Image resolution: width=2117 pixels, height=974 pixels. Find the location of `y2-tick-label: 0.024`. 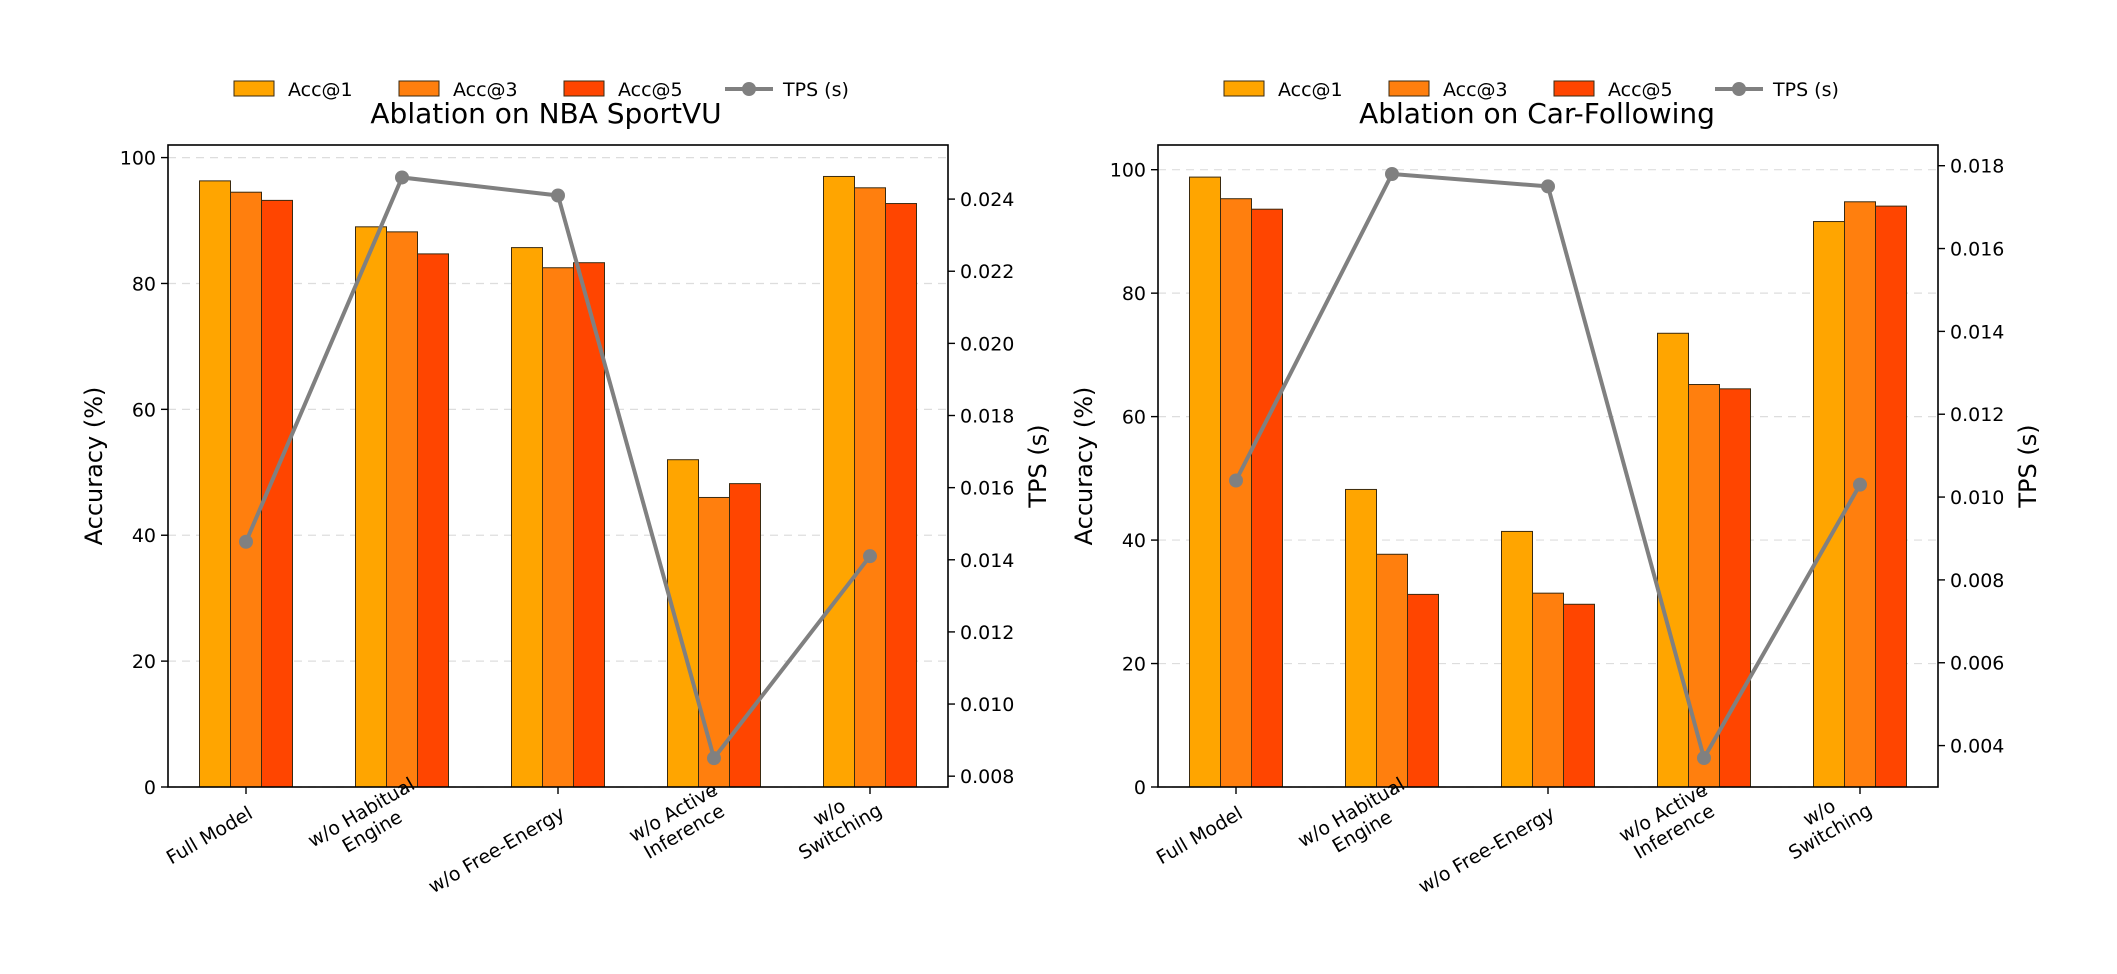

y2-tick-label: 0.024 is located at coordinates (987, 200).